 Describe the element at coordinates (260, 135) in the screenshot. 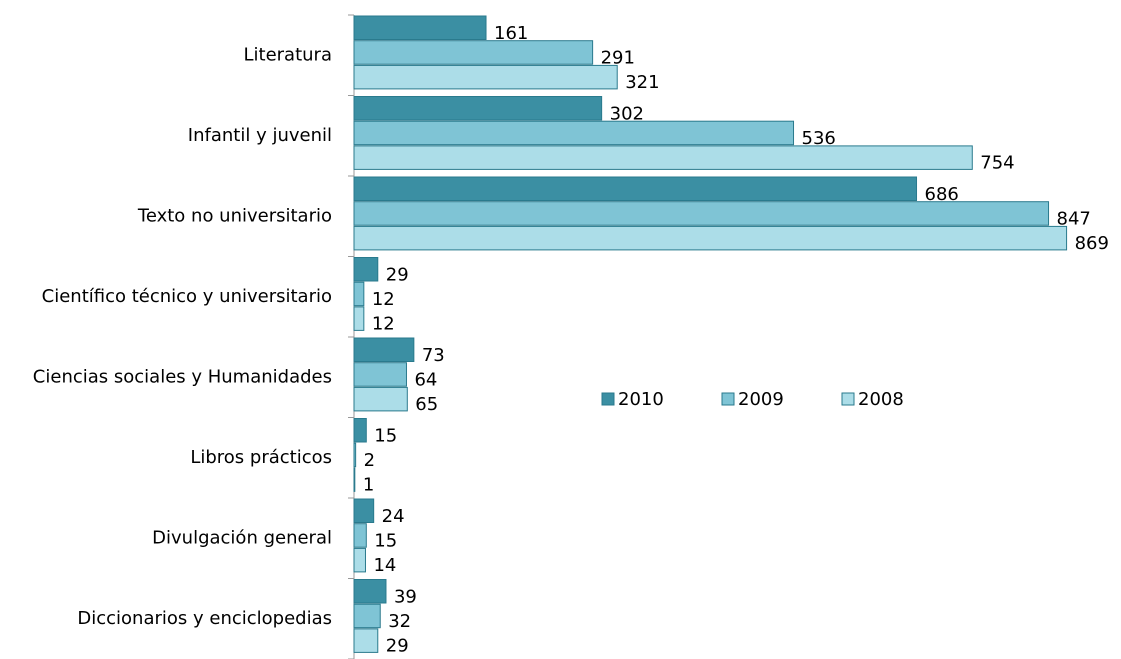

I see `category-label: Infantil y juvenil` at that location.